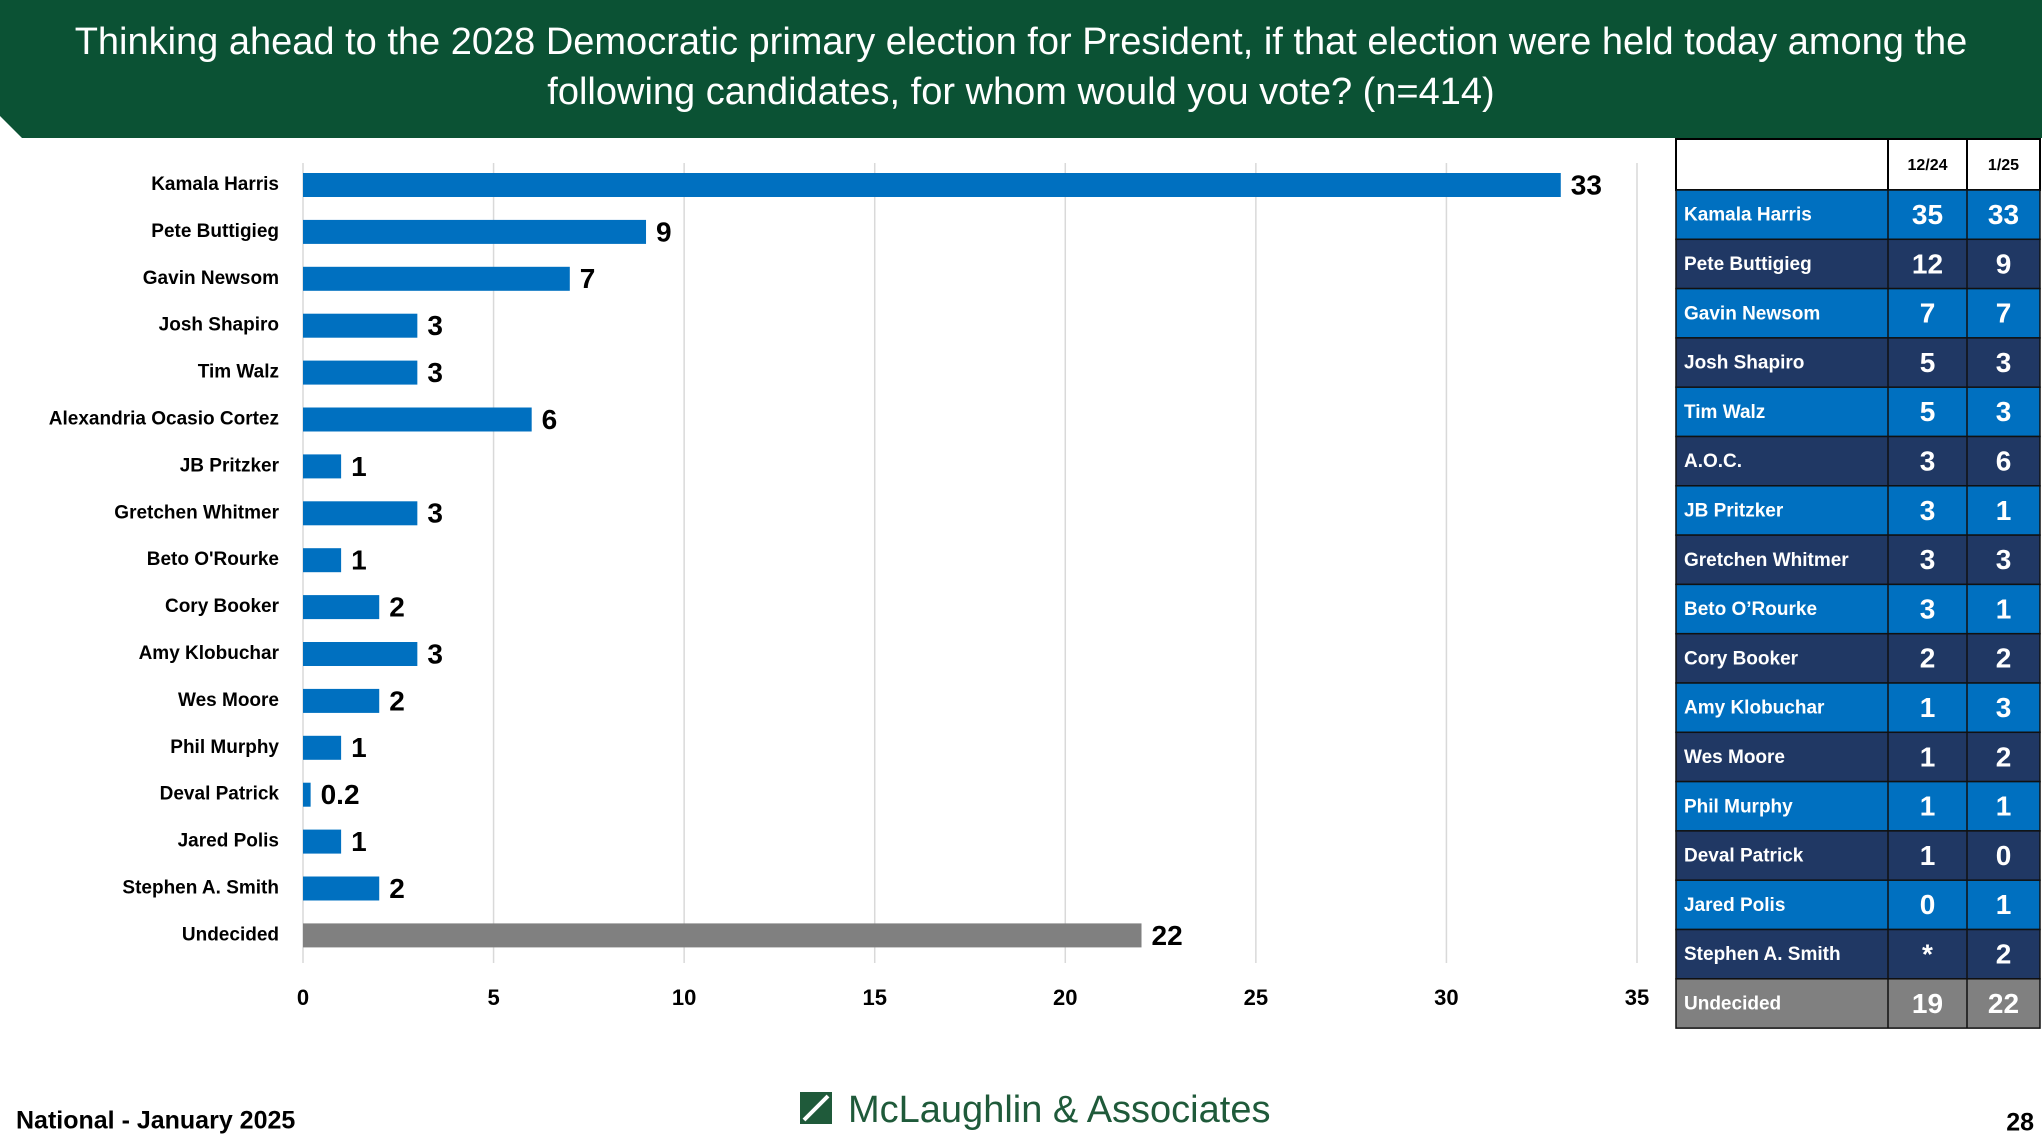  What do you see at coordinates (1928, 411) in the screenshot?
I see `cell-value: 5` at bounding box center [1928, 411].